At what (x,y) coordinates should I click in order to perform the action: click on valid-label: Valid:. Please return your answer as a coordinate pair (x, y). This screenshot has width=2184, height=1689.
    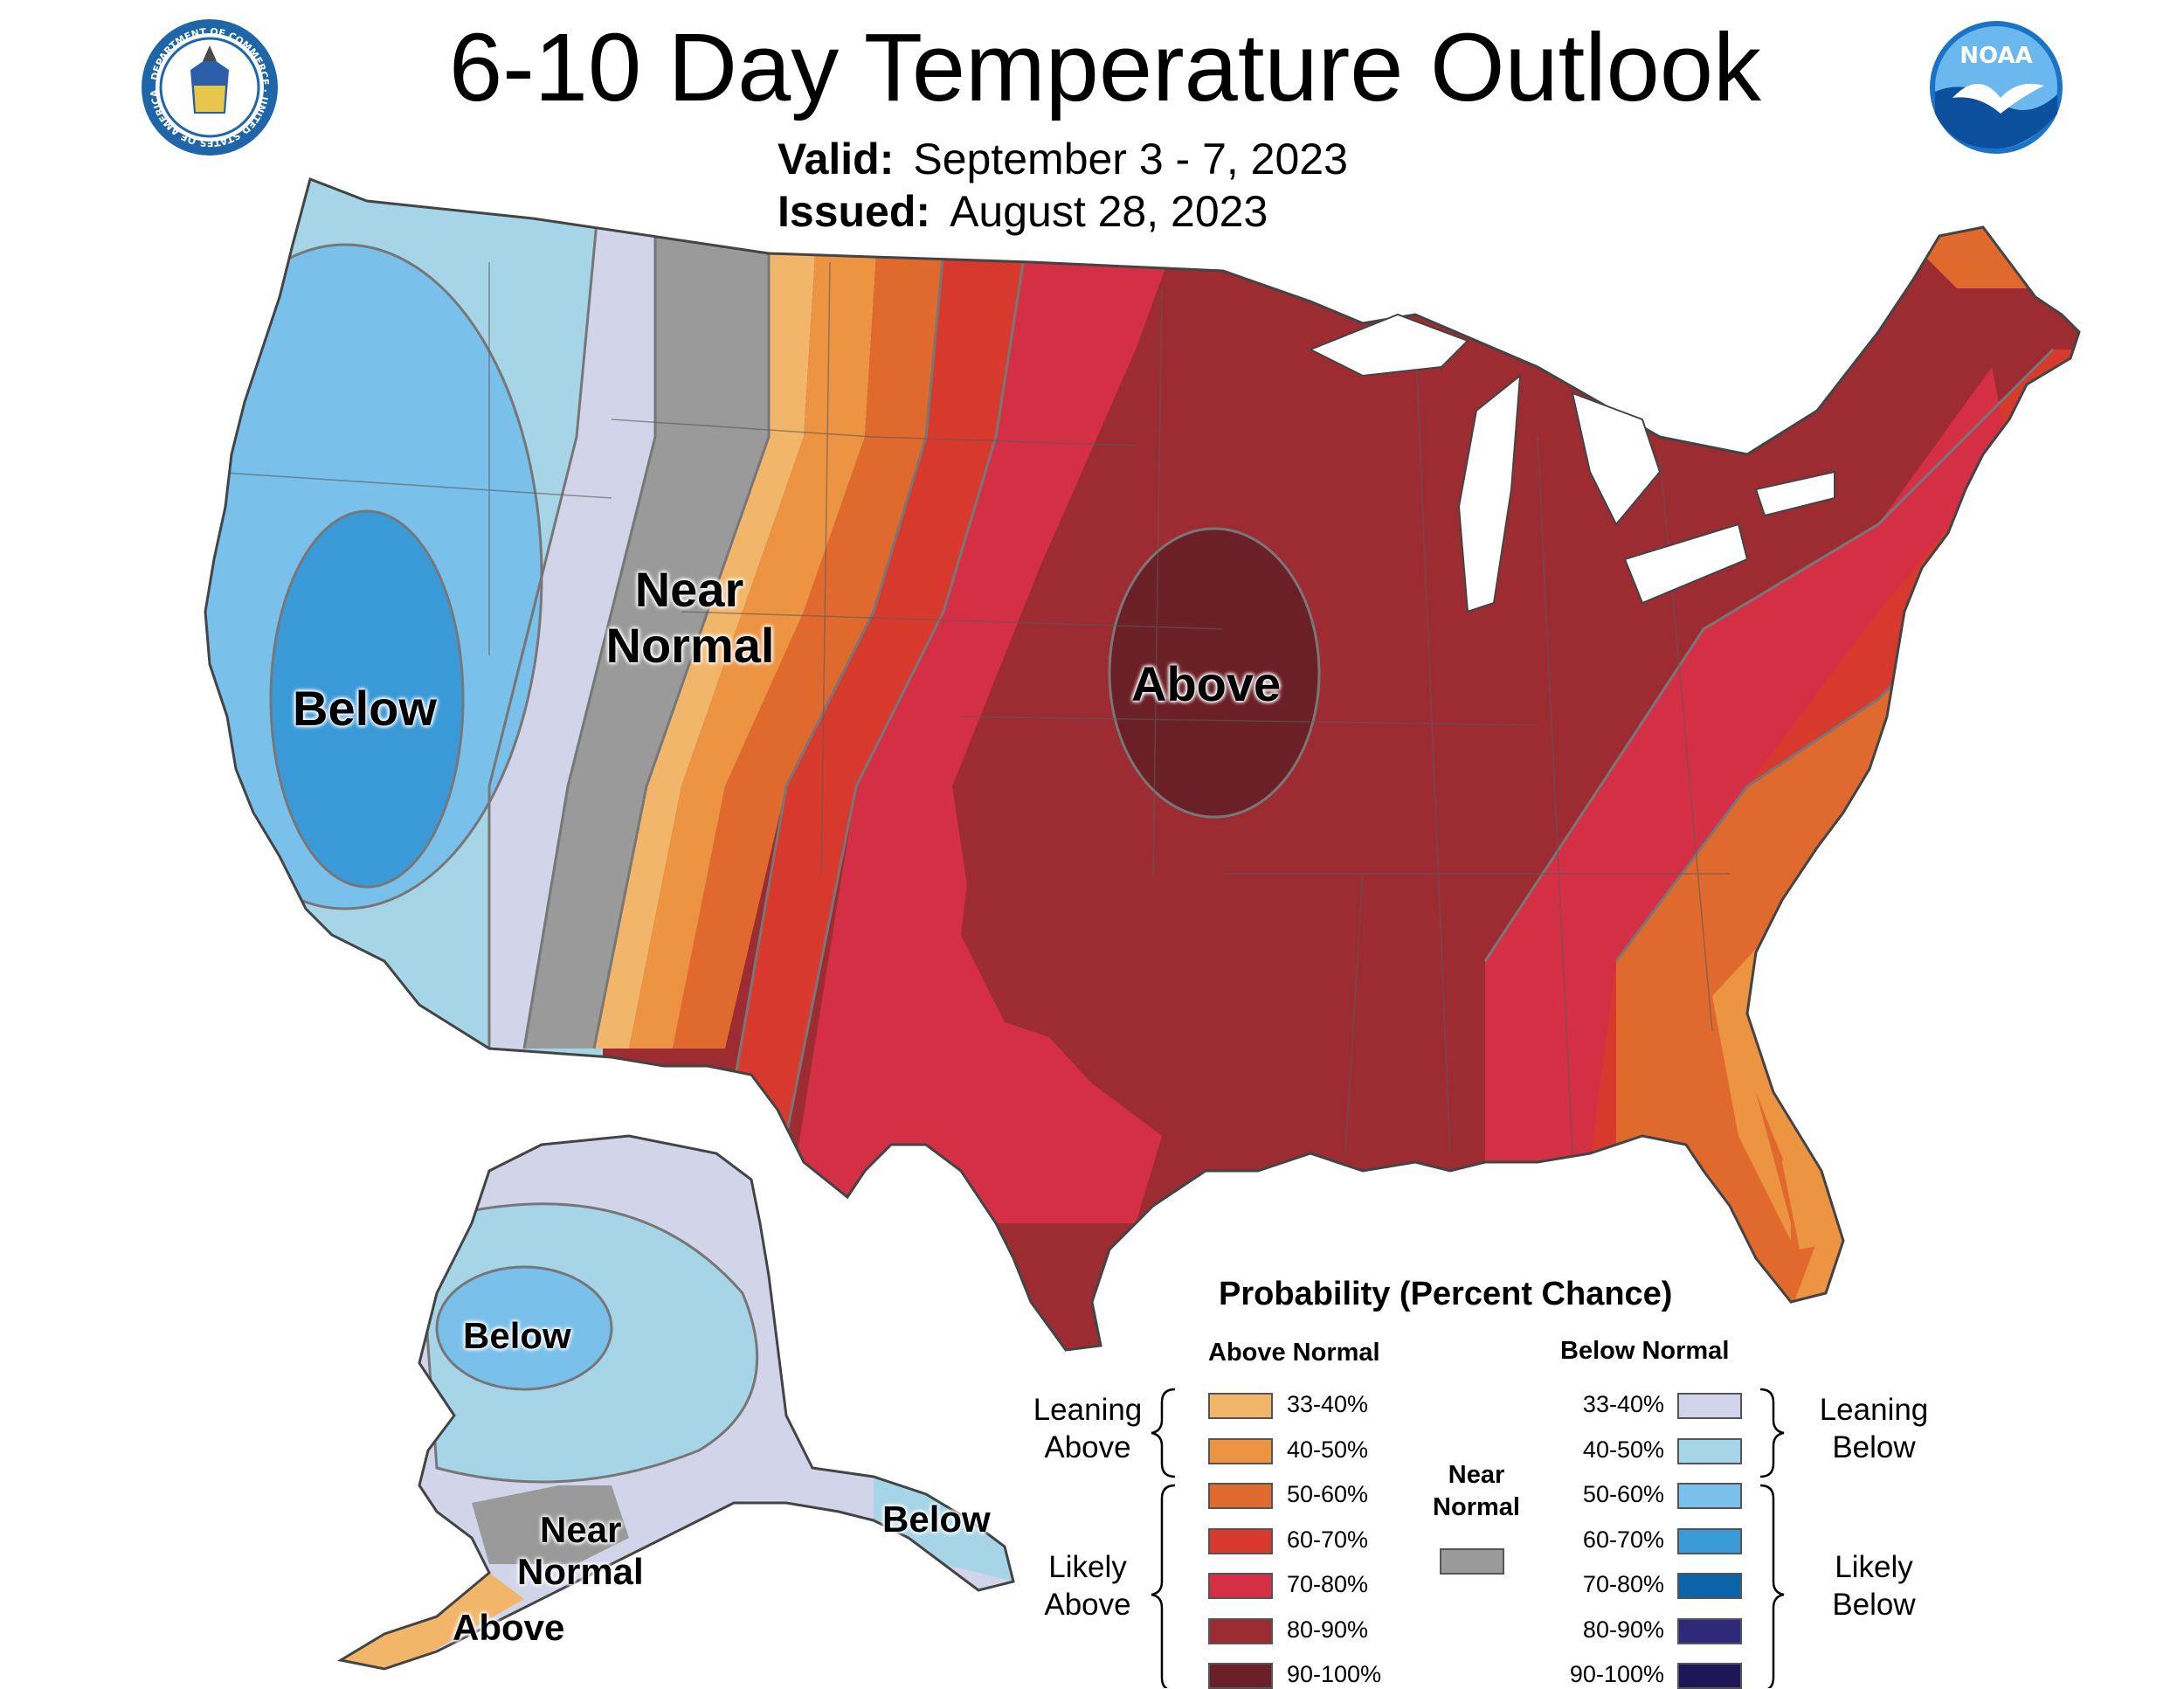
    Looking at the image, I should click on (836, 159).